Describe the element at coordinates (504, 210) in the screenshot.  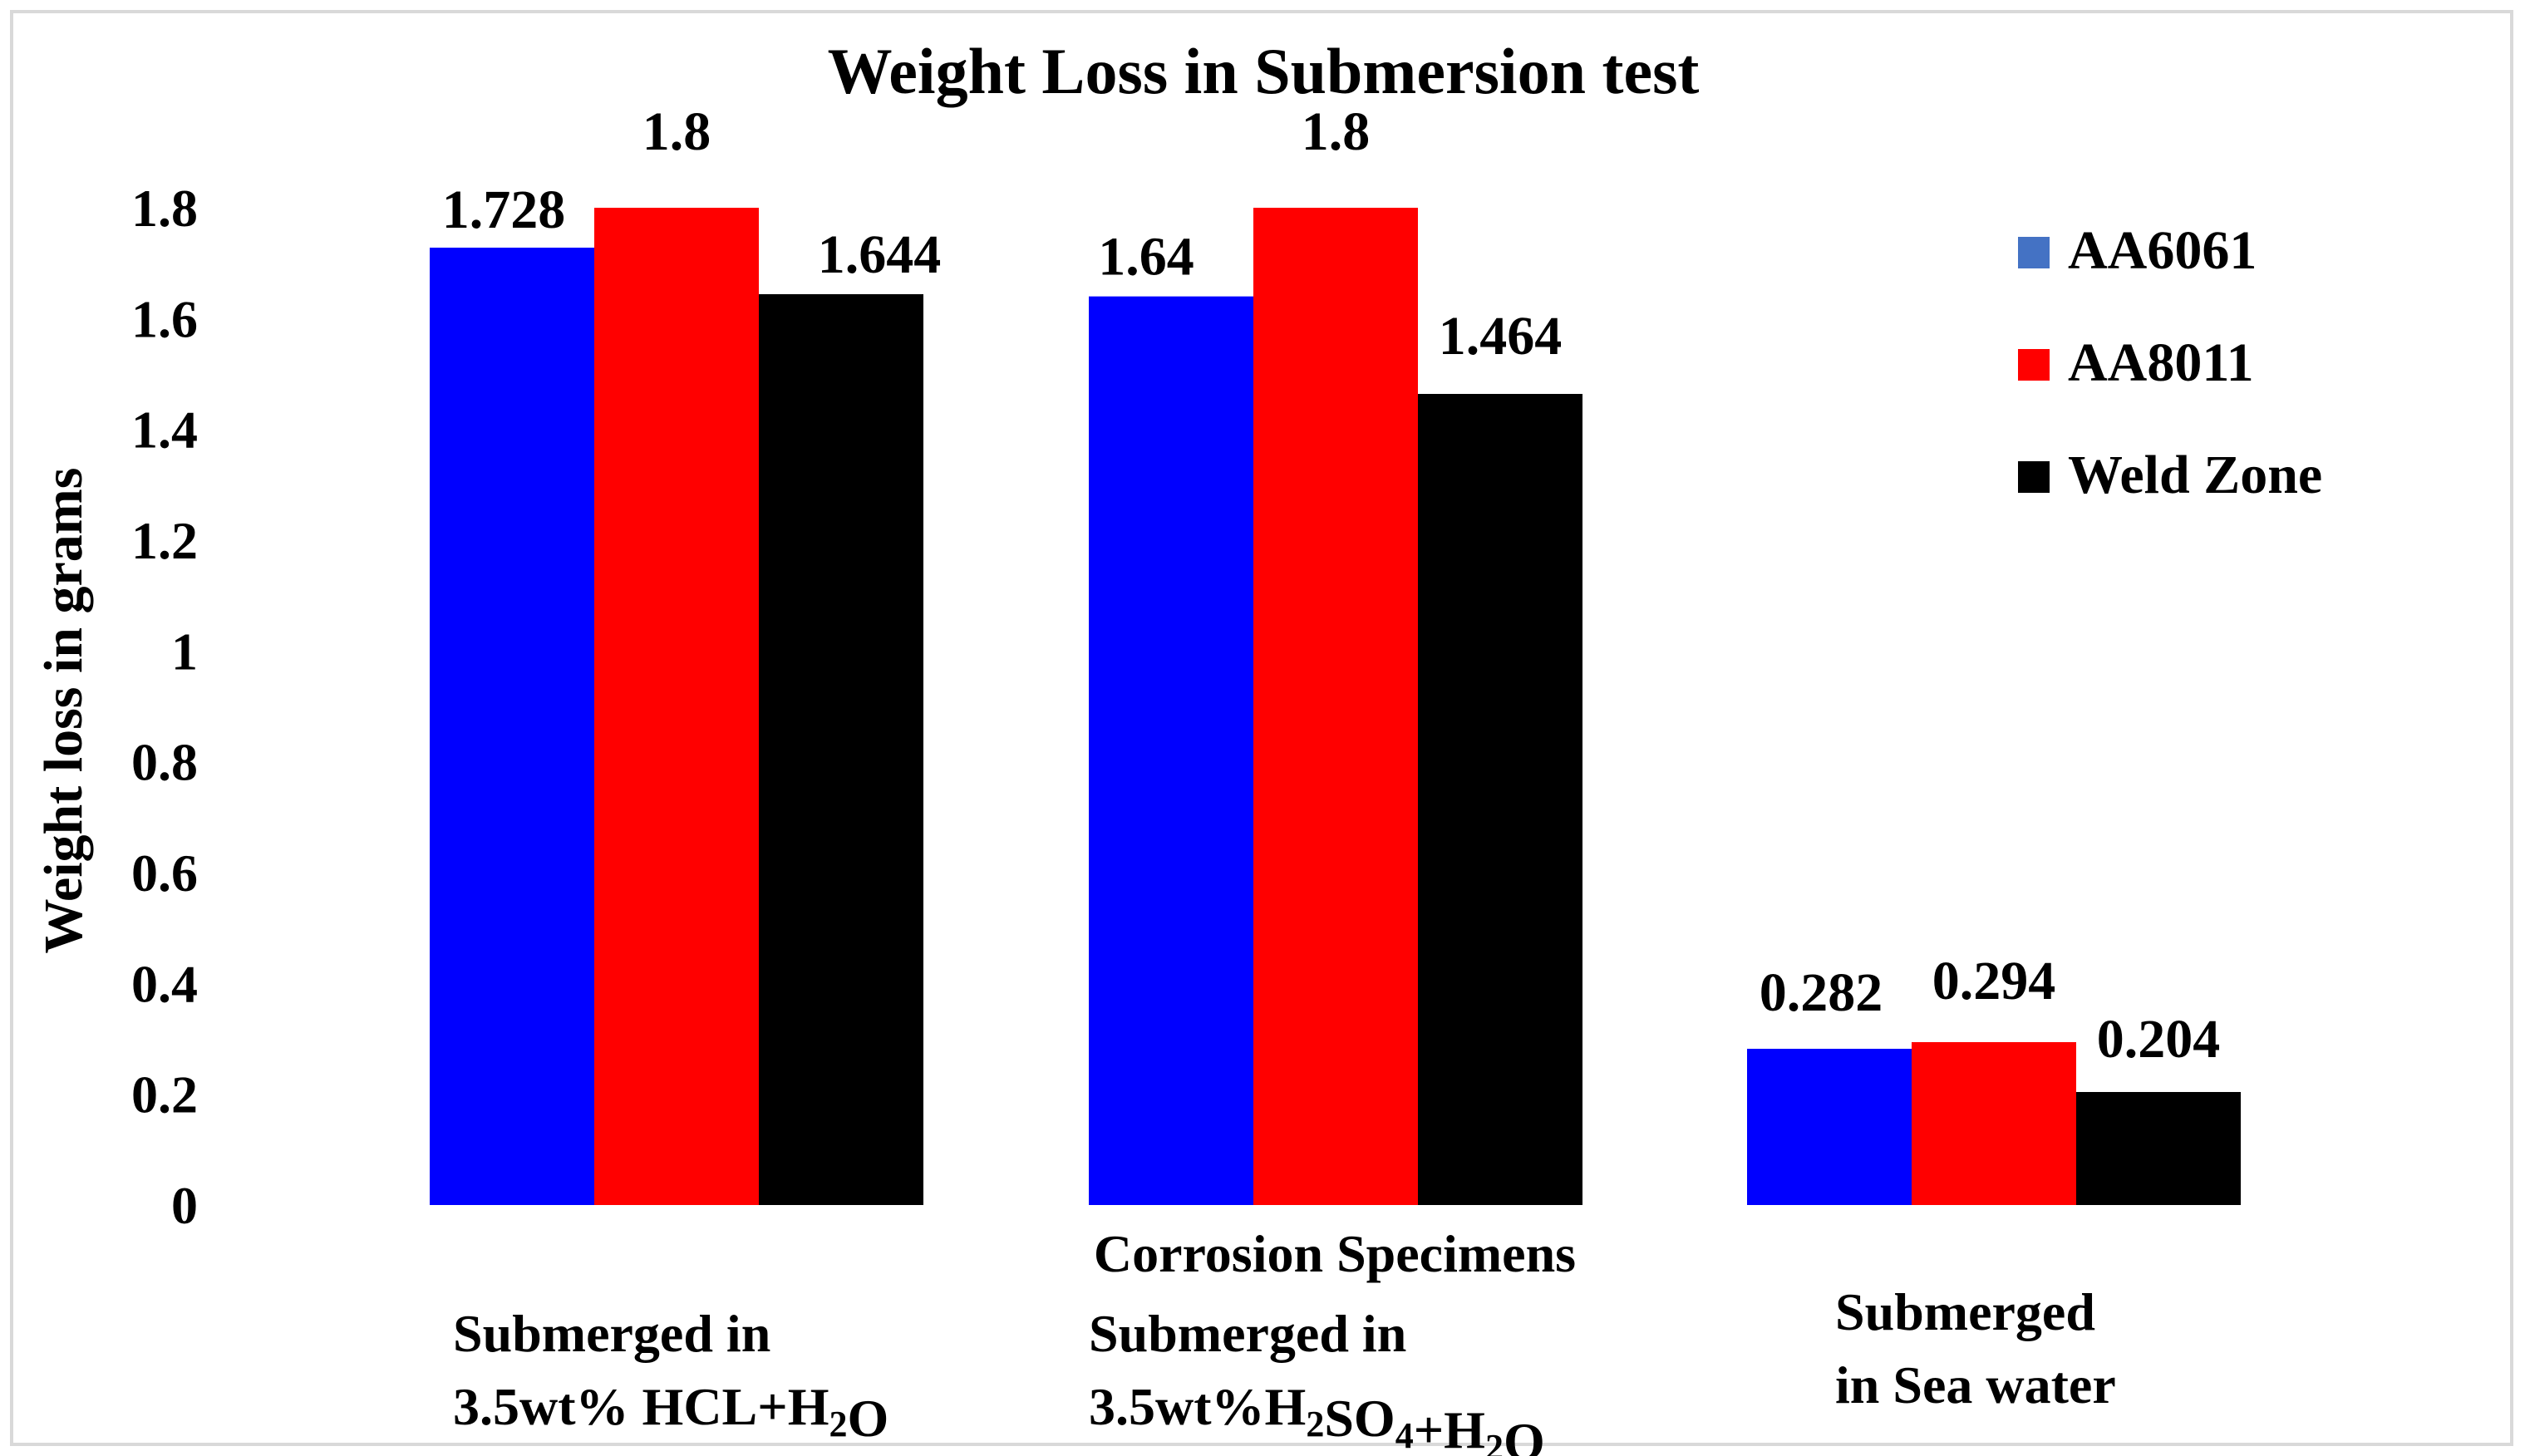
I see `data-label: 1.728` at that location.